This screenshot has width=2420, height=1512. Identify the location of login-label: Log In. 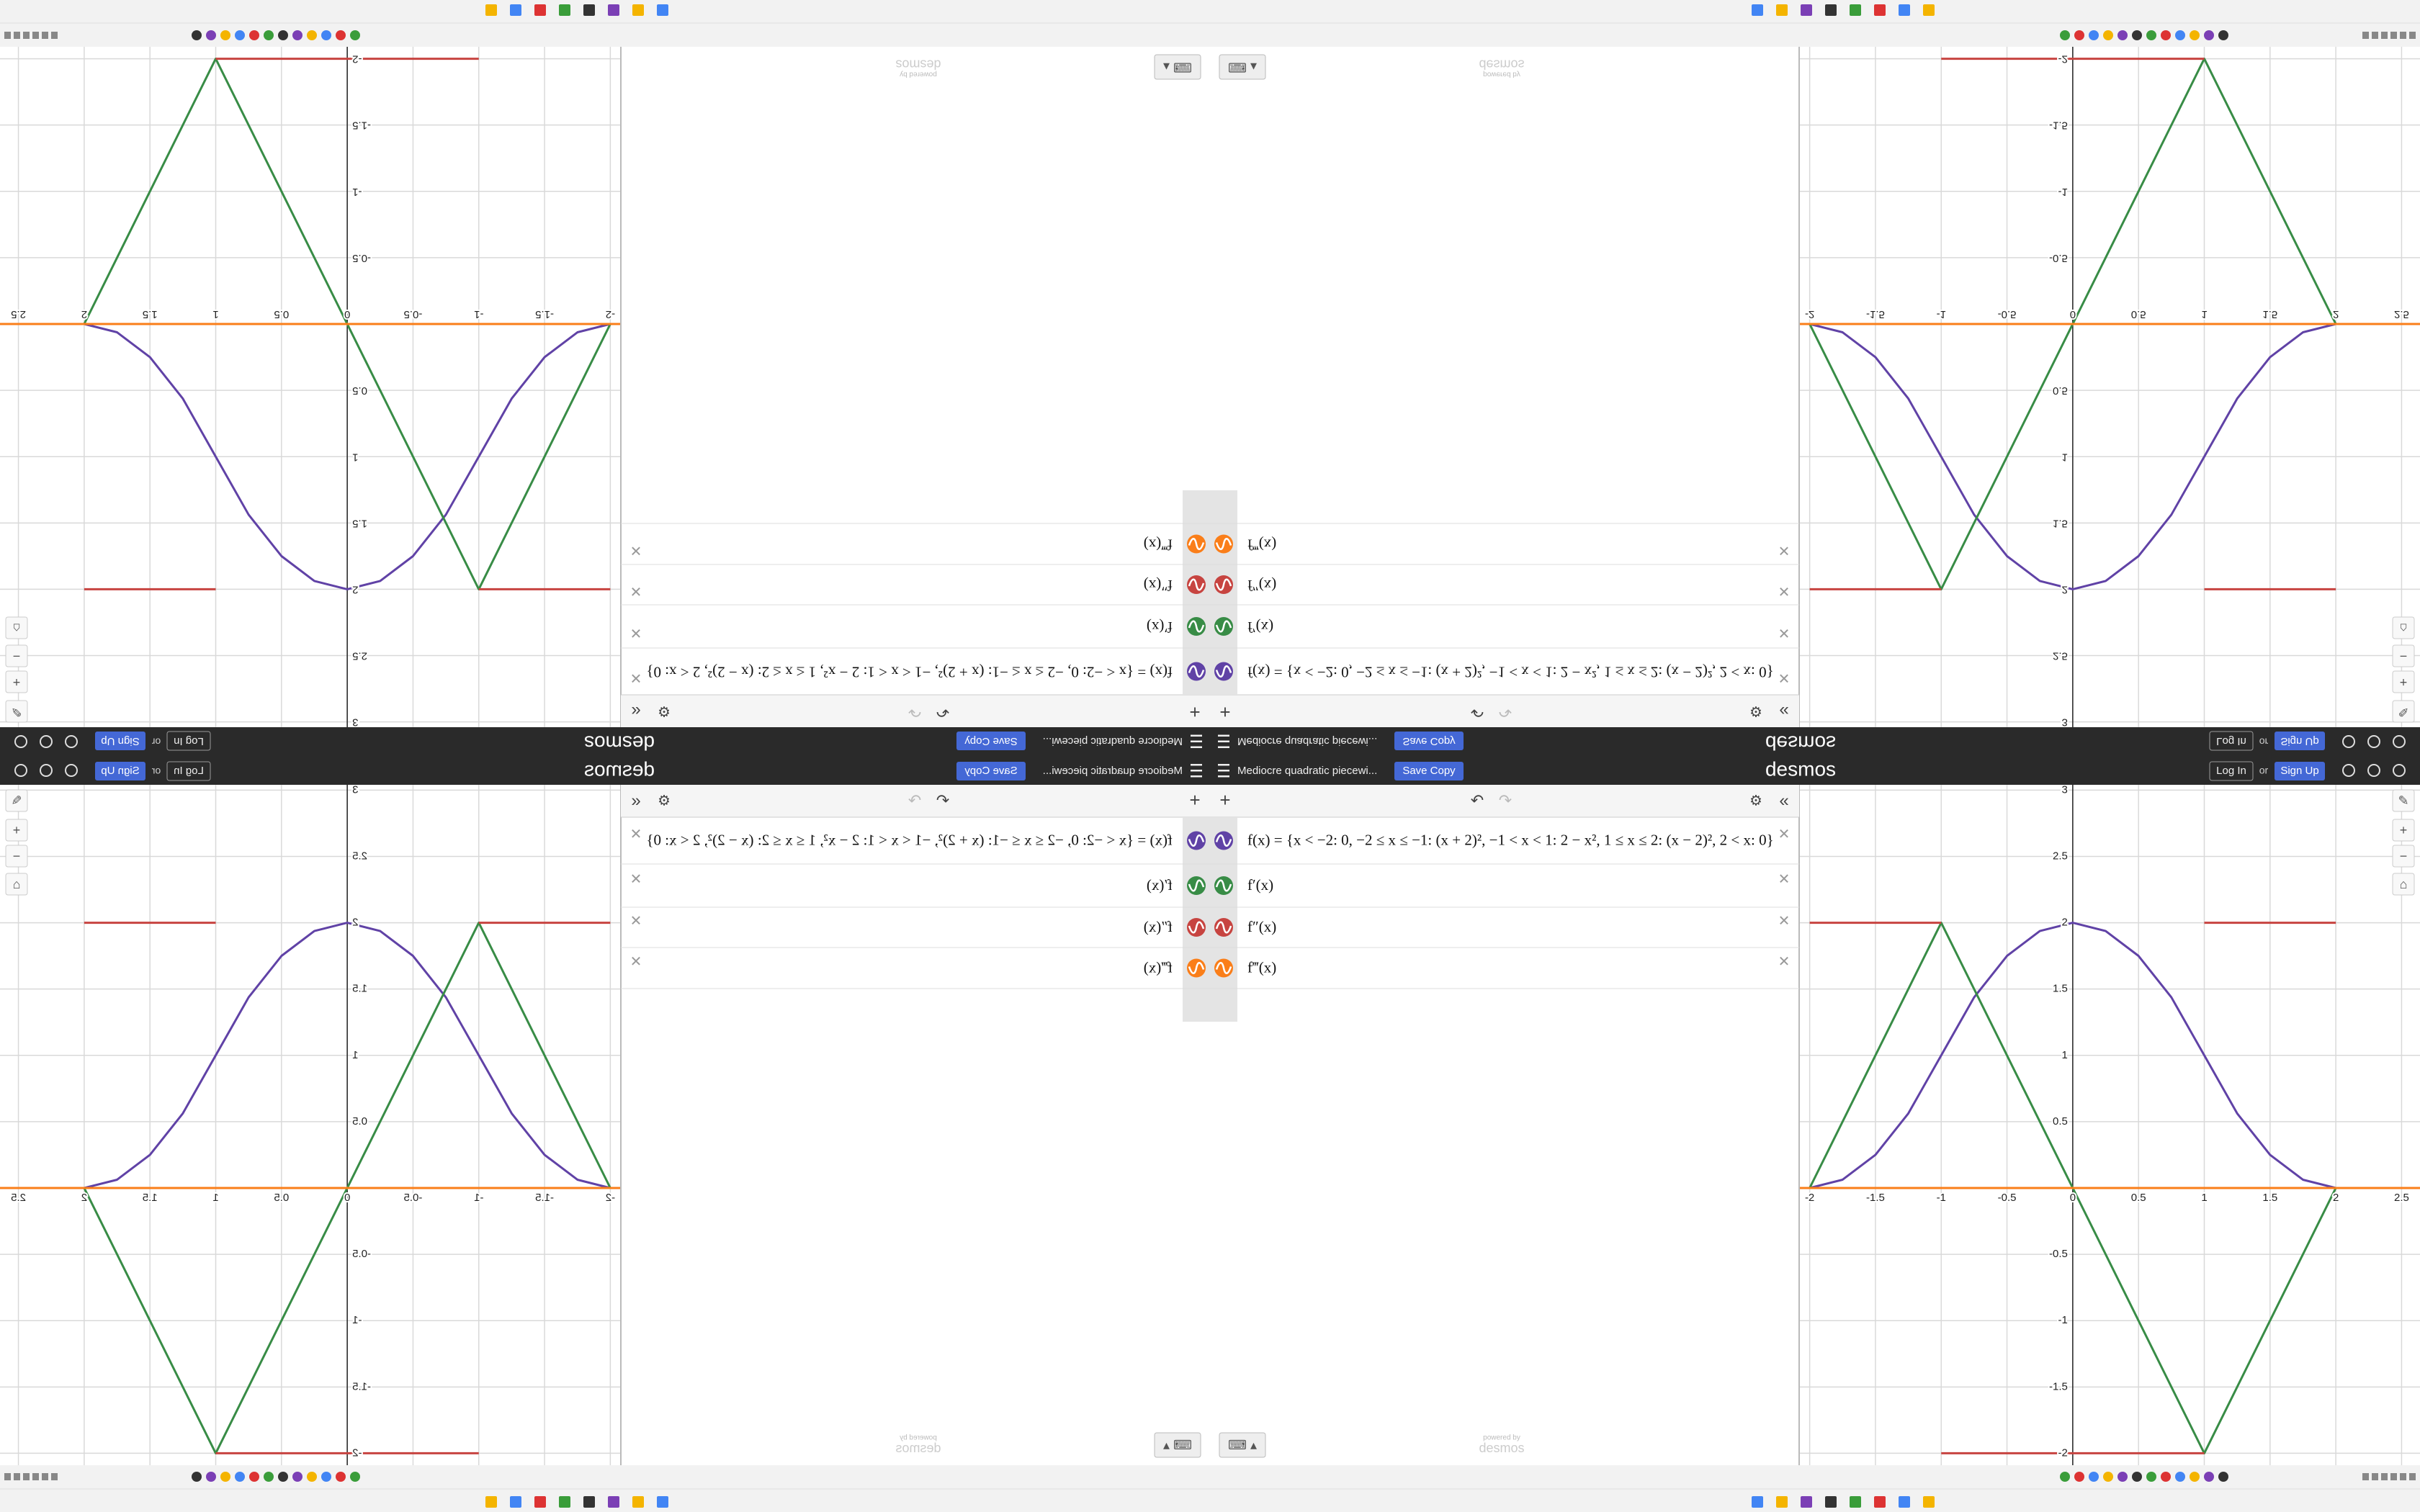
(189, 771).